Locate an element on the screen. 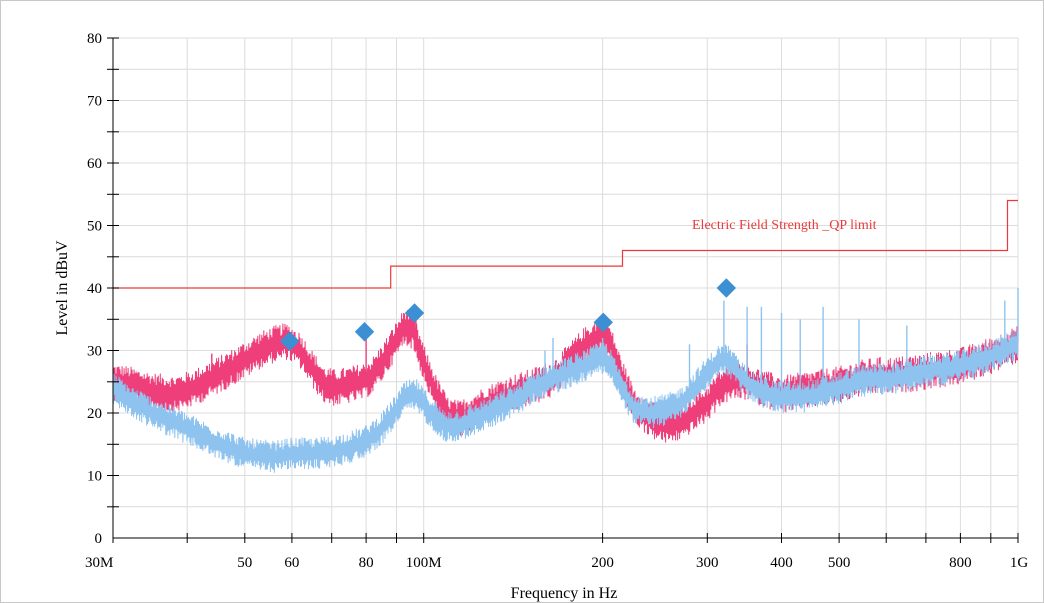 This screenshot has width=1044, height=603. y-tick-label: 70 is located at coordinates (94, 102).